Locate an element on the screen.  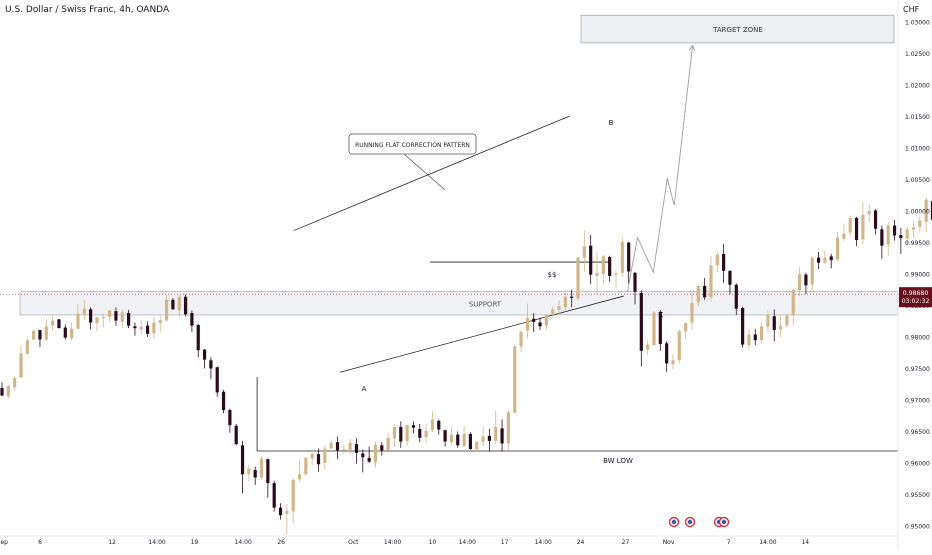
x-tick-label: 27 is located at coordinates (626, 542).